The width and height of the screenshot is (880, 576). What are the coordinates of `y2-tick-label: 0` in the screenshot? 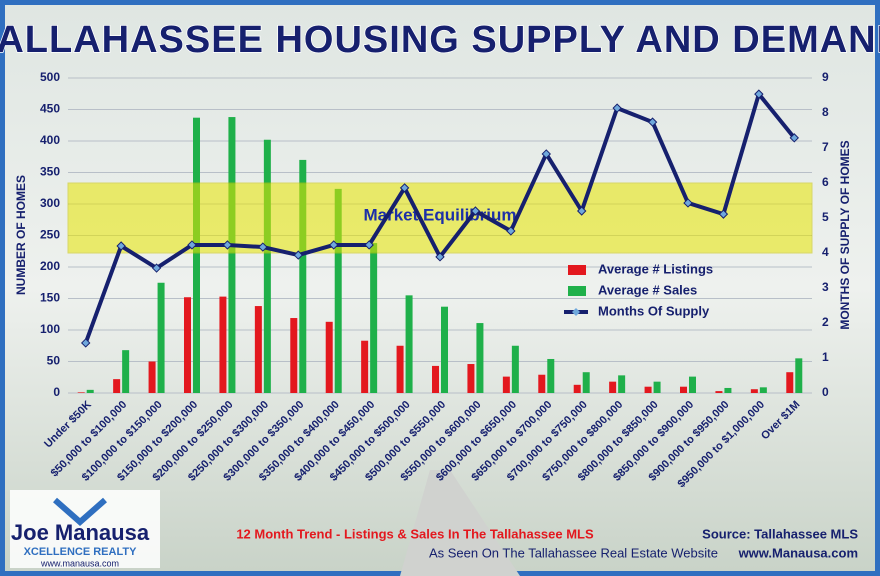 It's located at (825, 392).